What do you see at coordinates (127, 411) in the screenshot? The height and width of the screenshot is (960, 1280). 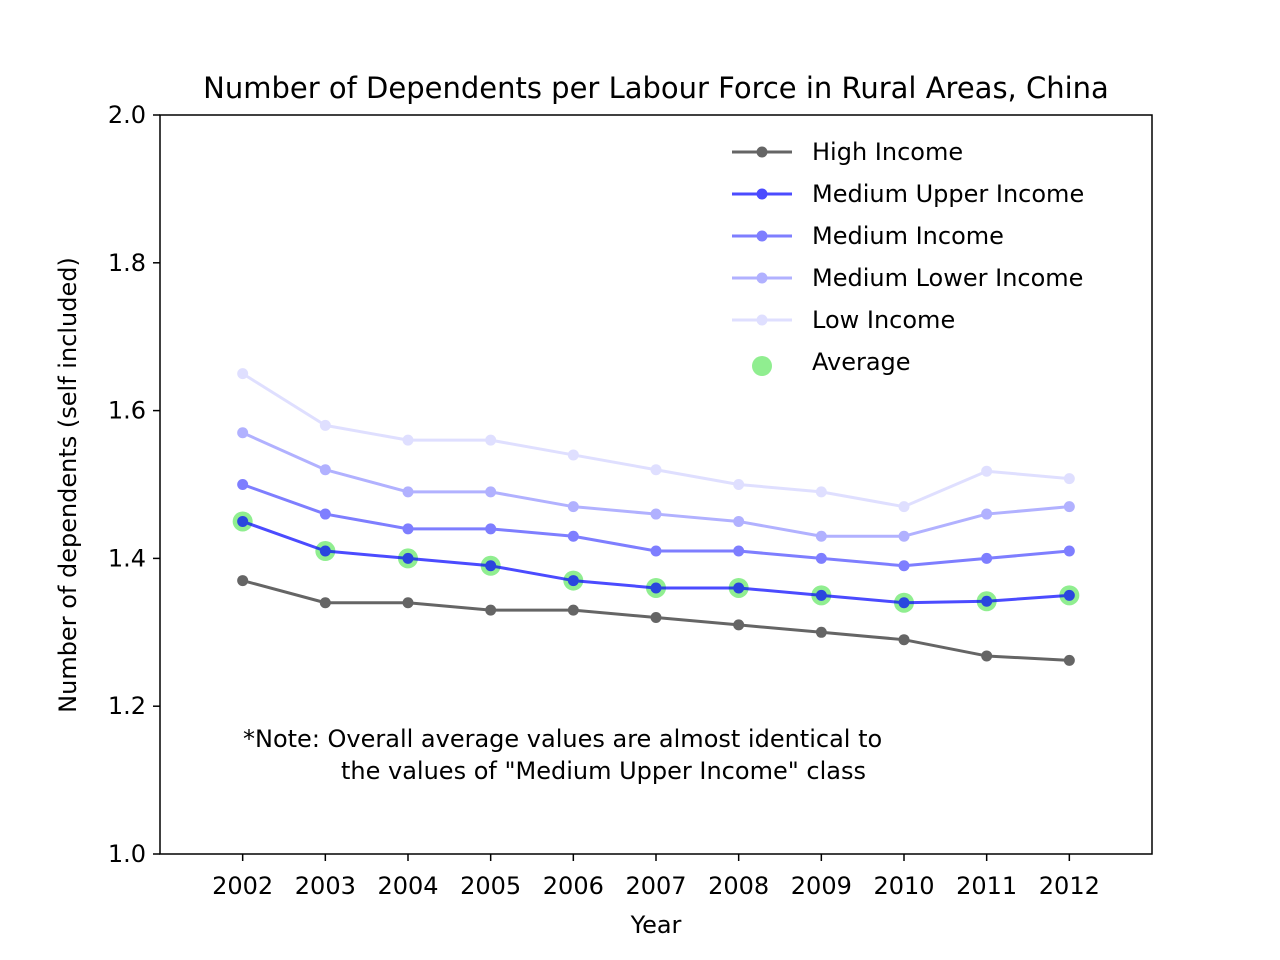 I see `y-tick-label: 1.6` at bounding box center [127, 411].